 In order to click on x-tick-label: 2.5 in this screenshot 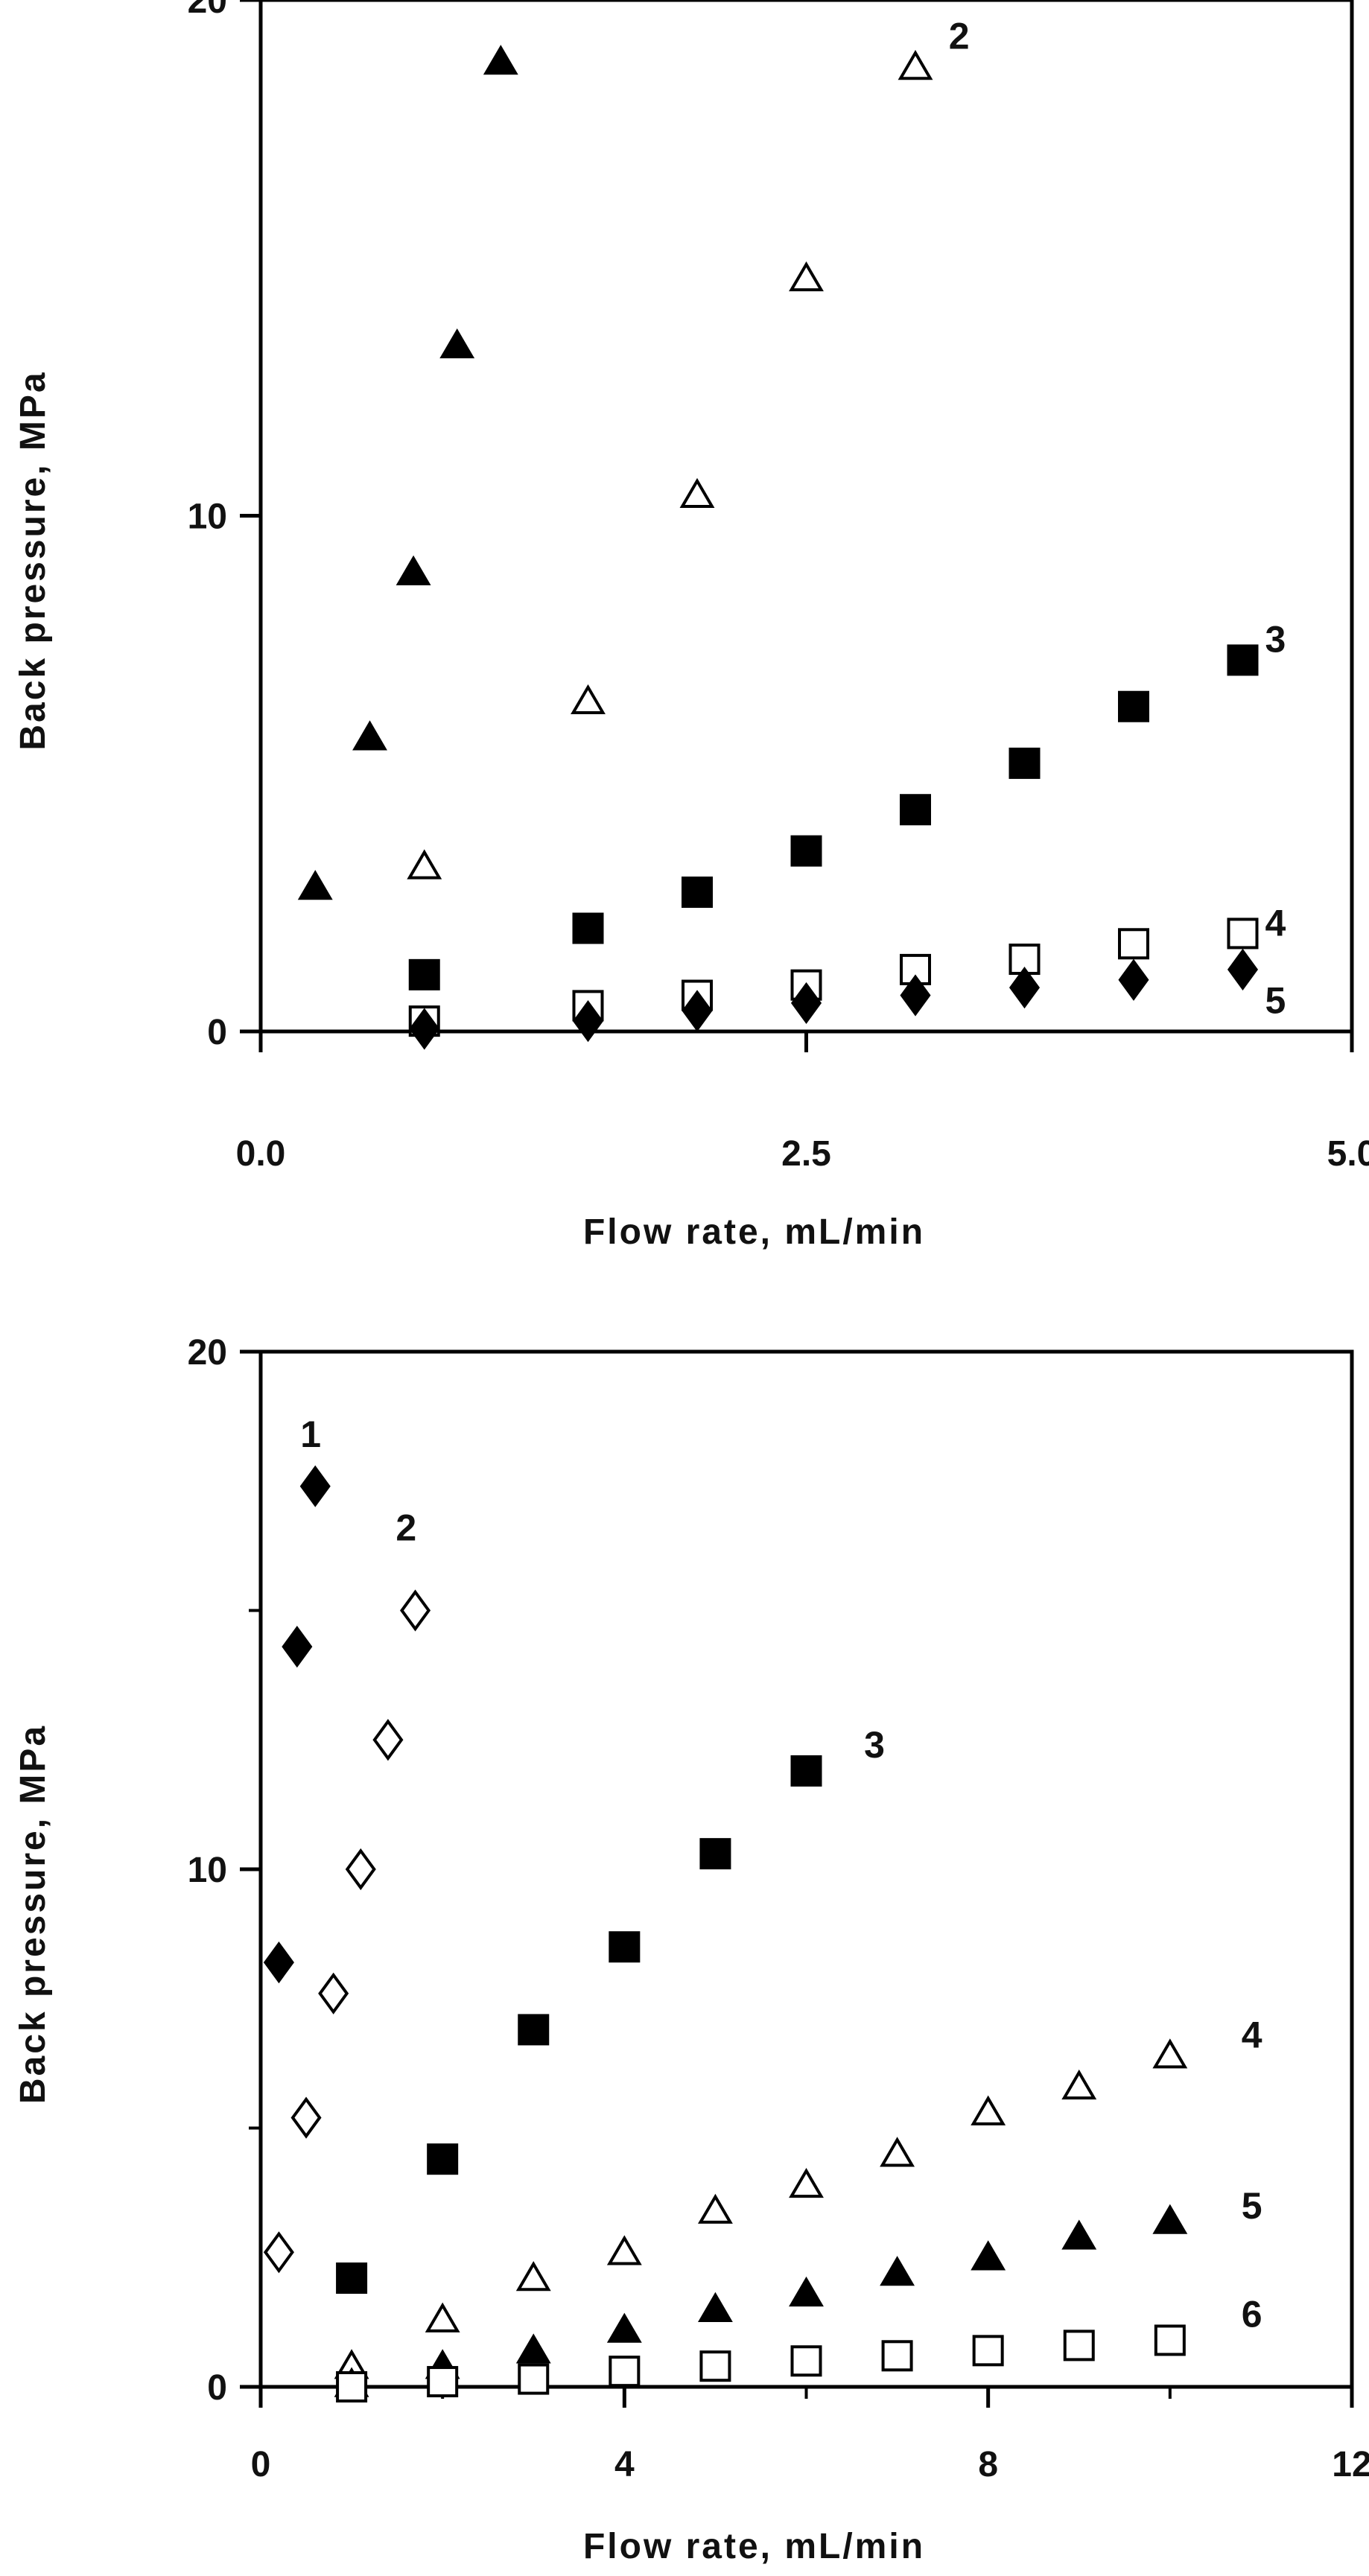, I will do `click(806, 1154)`.